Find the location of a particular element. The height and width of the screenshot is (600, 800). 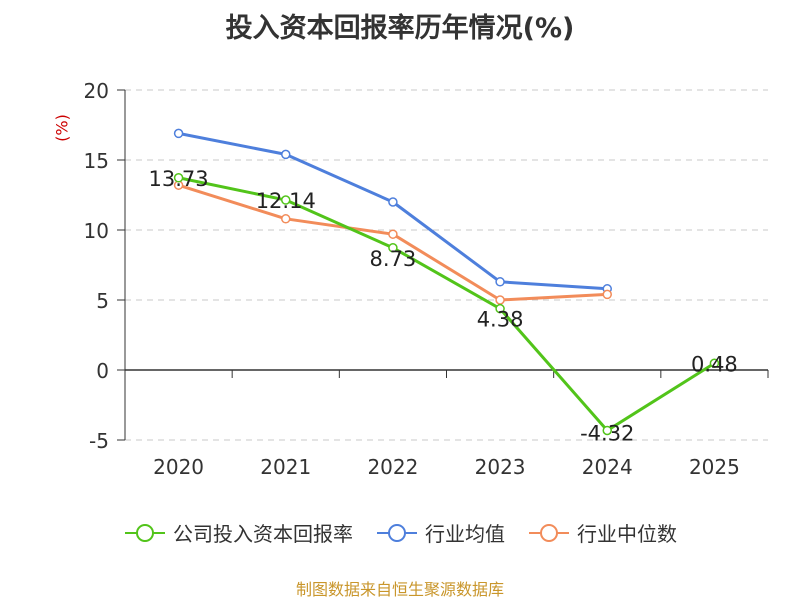

data-label: 0.48 is located at coordinates (714, 364).